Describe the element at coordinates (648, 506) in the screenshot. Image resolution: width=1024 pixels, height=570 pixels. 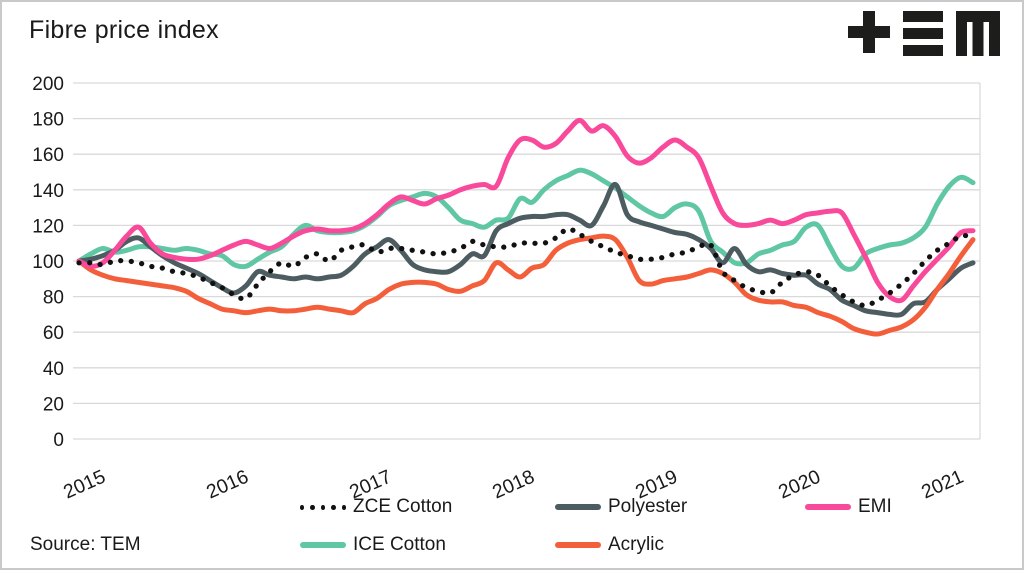
I see `legend-label: Polyester` at that location.